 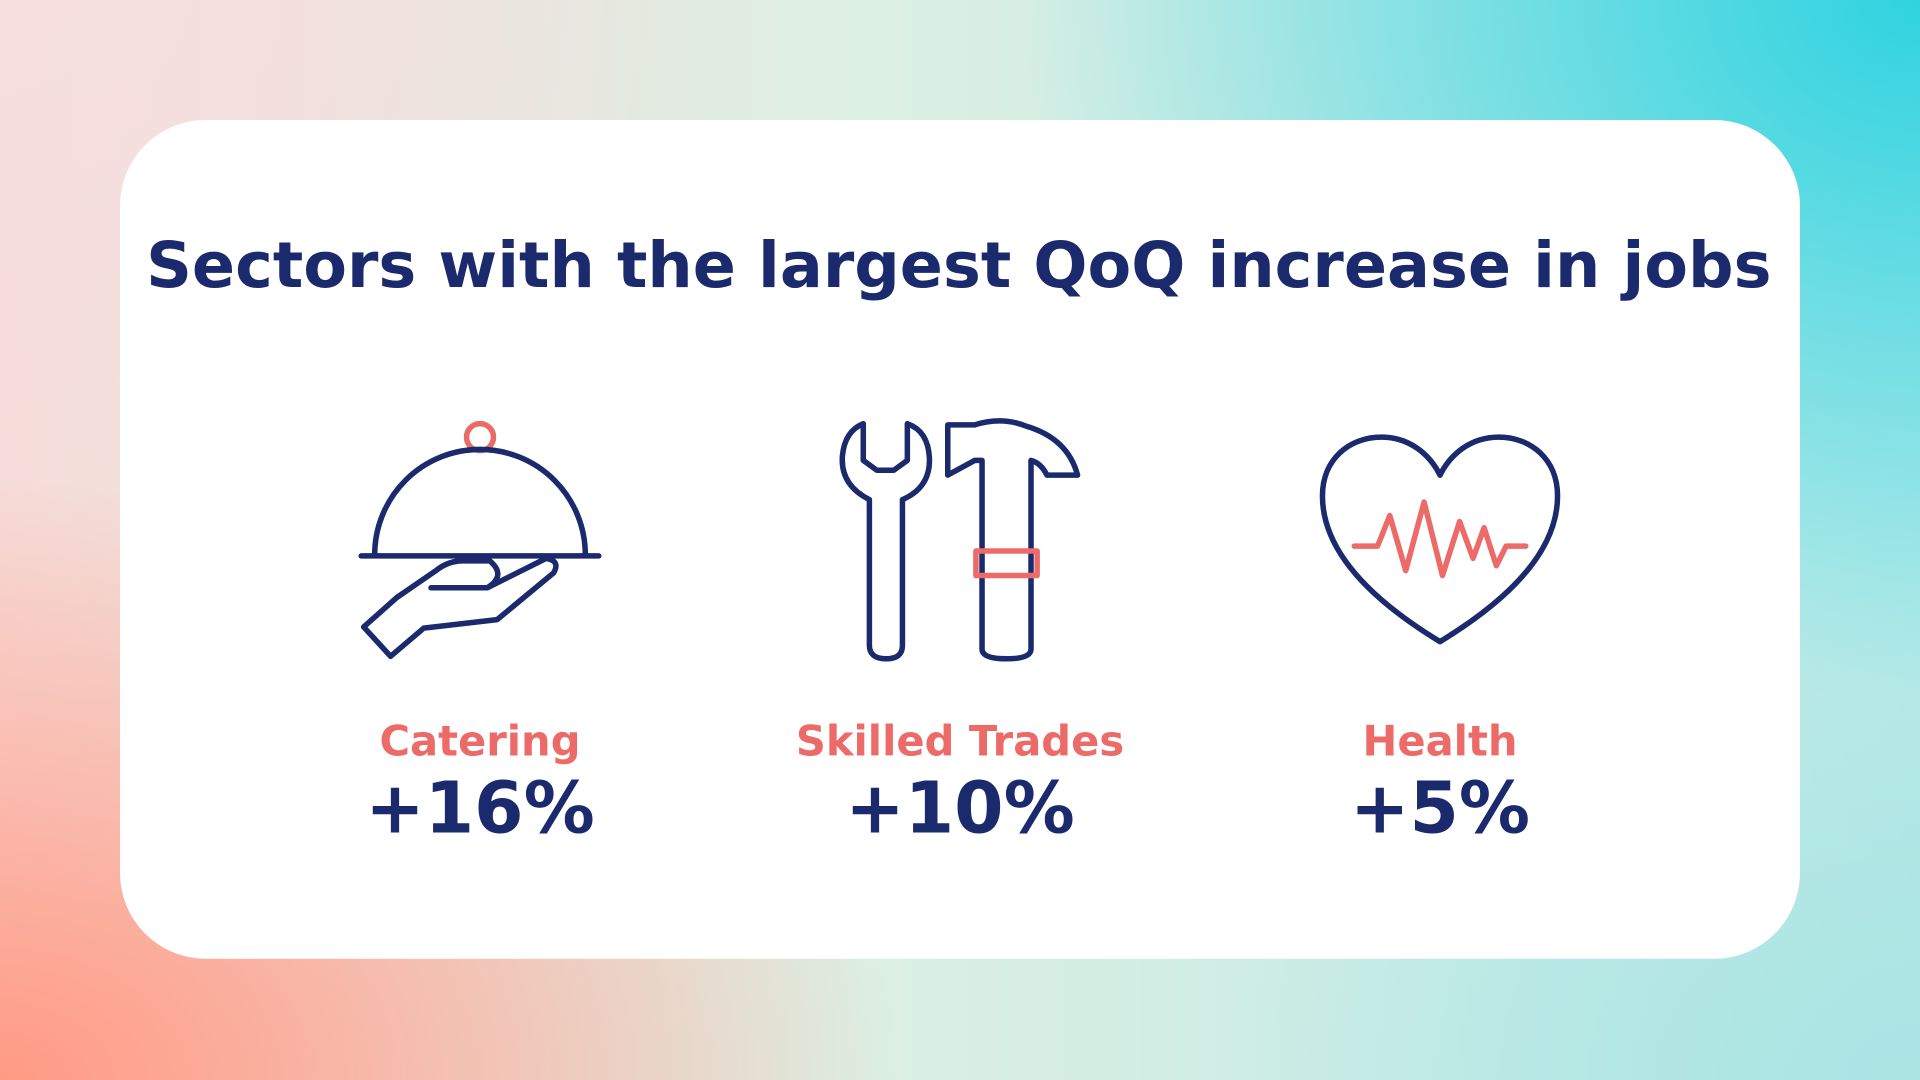 I want to click on sector-value: +10%, so click(x=959, y=808).